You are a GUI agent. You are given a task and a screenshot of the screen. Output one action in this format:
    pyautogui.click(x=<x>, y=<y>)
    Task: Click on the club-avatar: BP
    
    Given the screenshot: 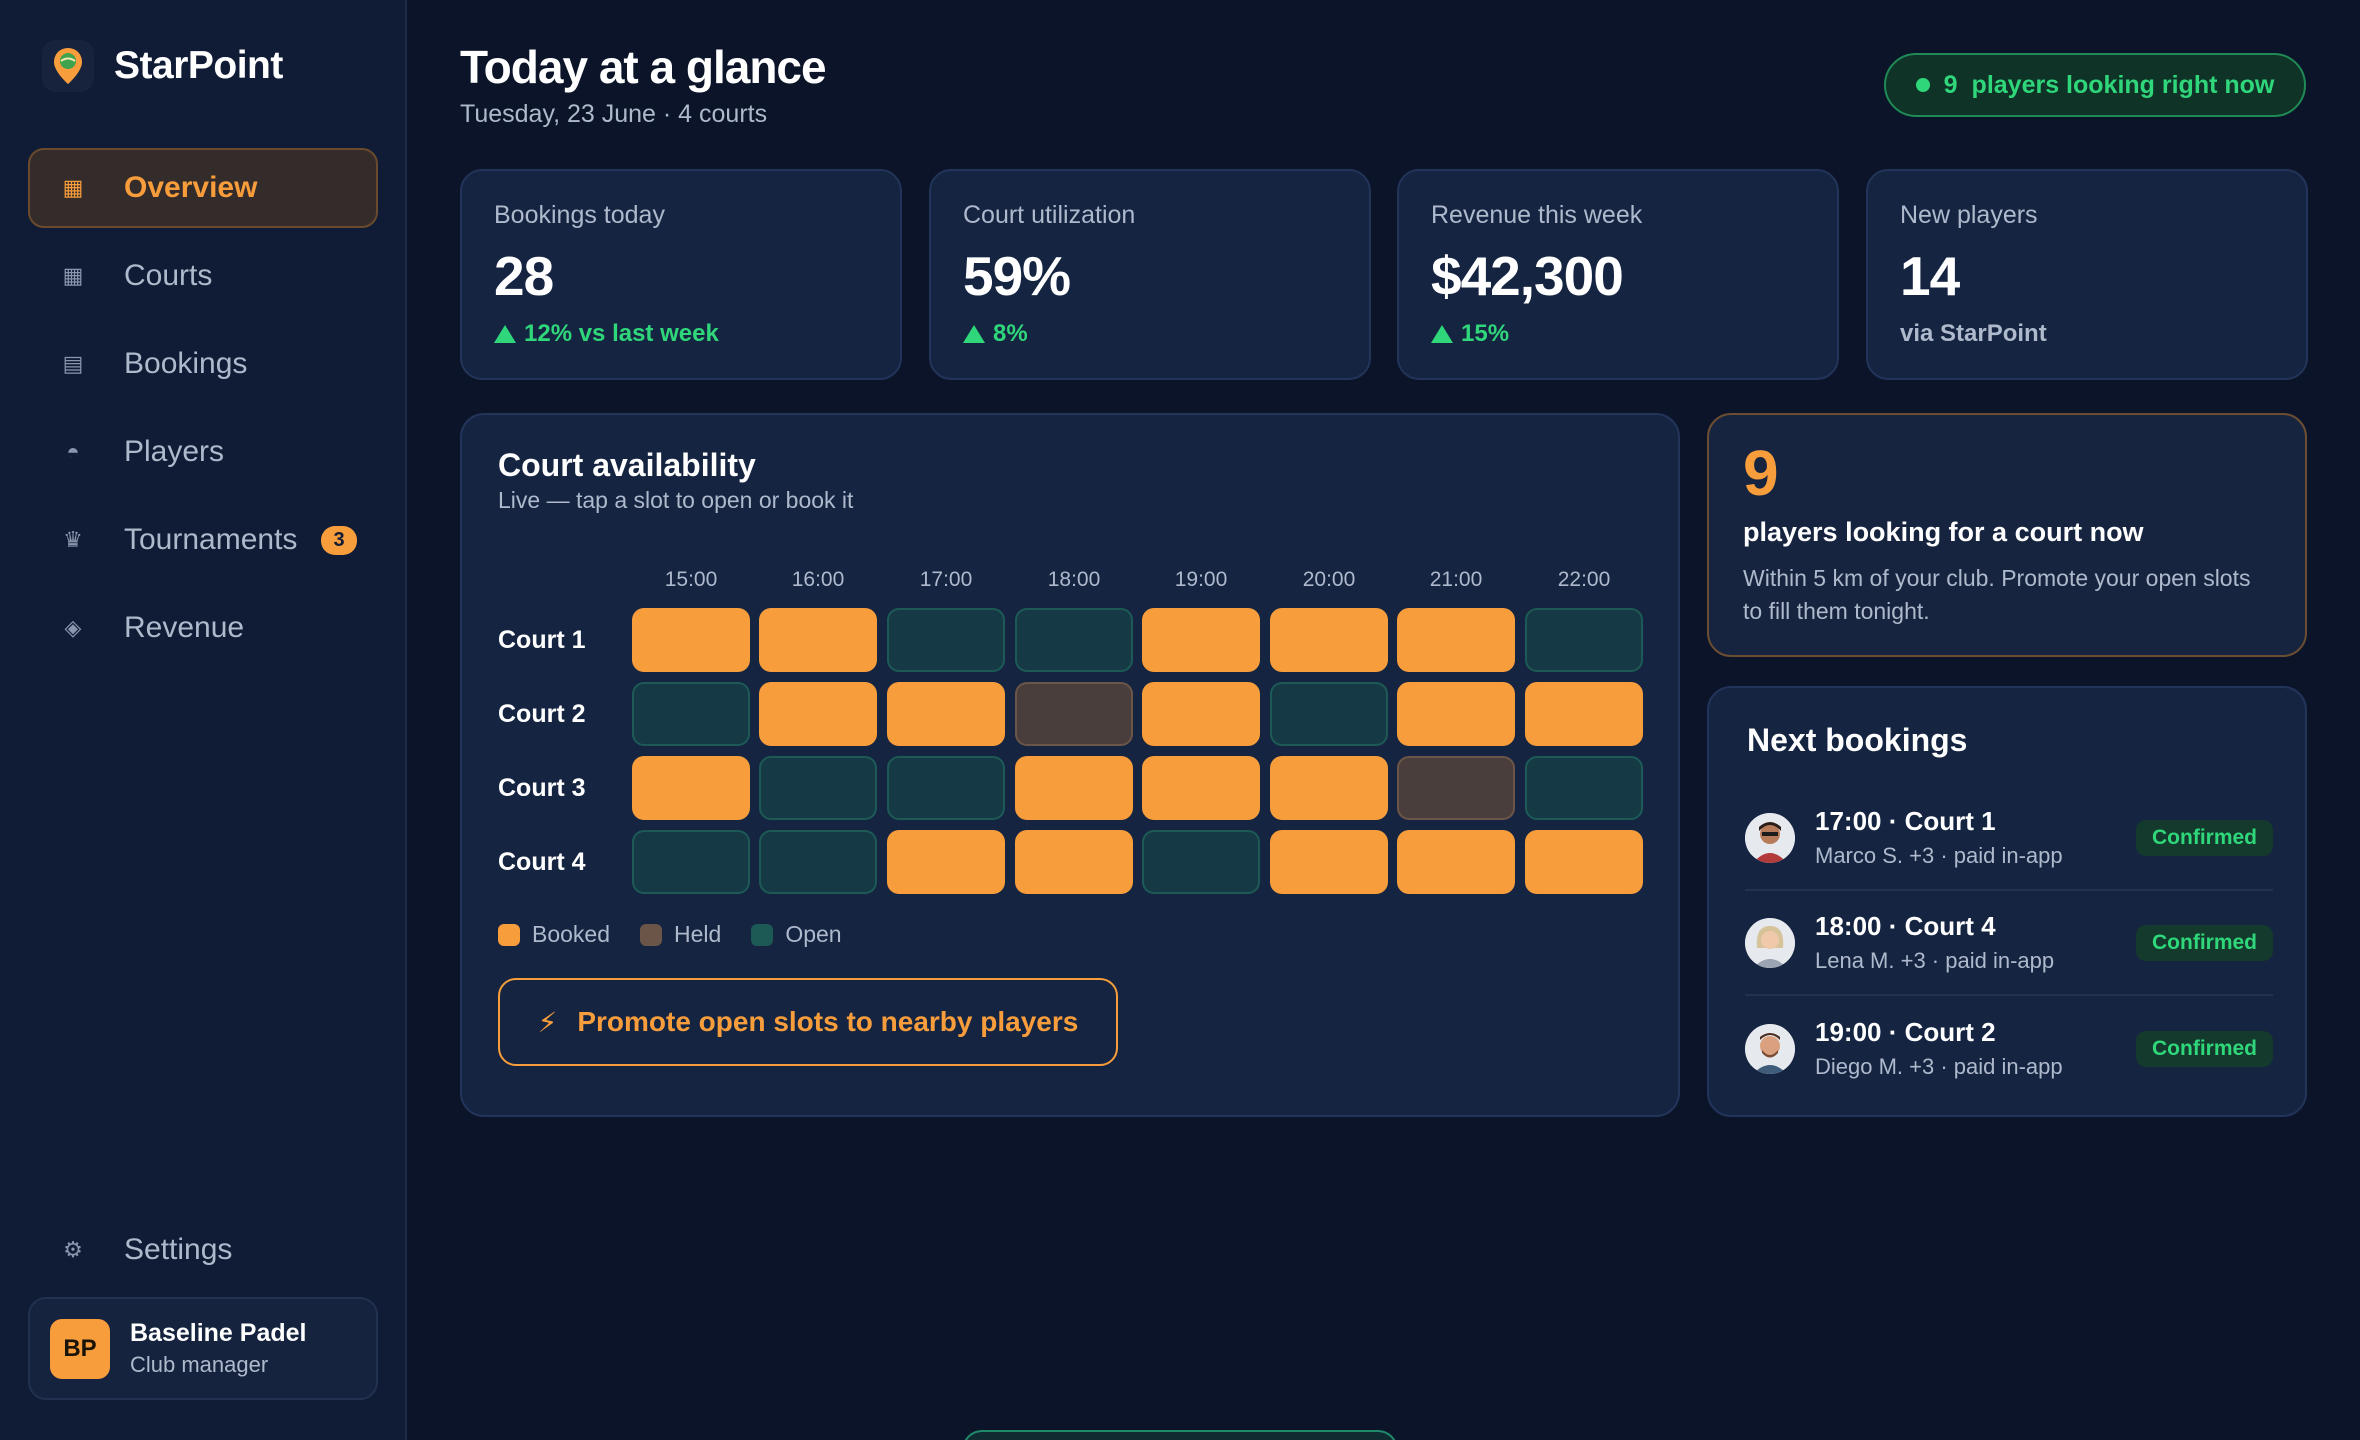 What is the action you would take?
    pyautogui.click(x=80, y=1348)
    